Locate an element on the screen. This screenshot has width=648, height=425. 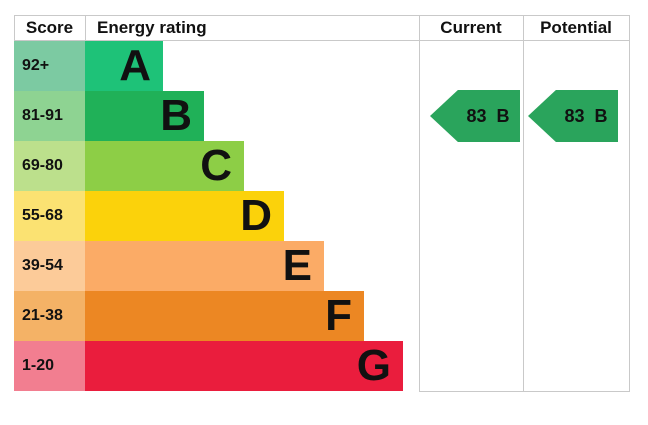
energy-rating-column-header: Energy rating is located at coordinates (152, 27).